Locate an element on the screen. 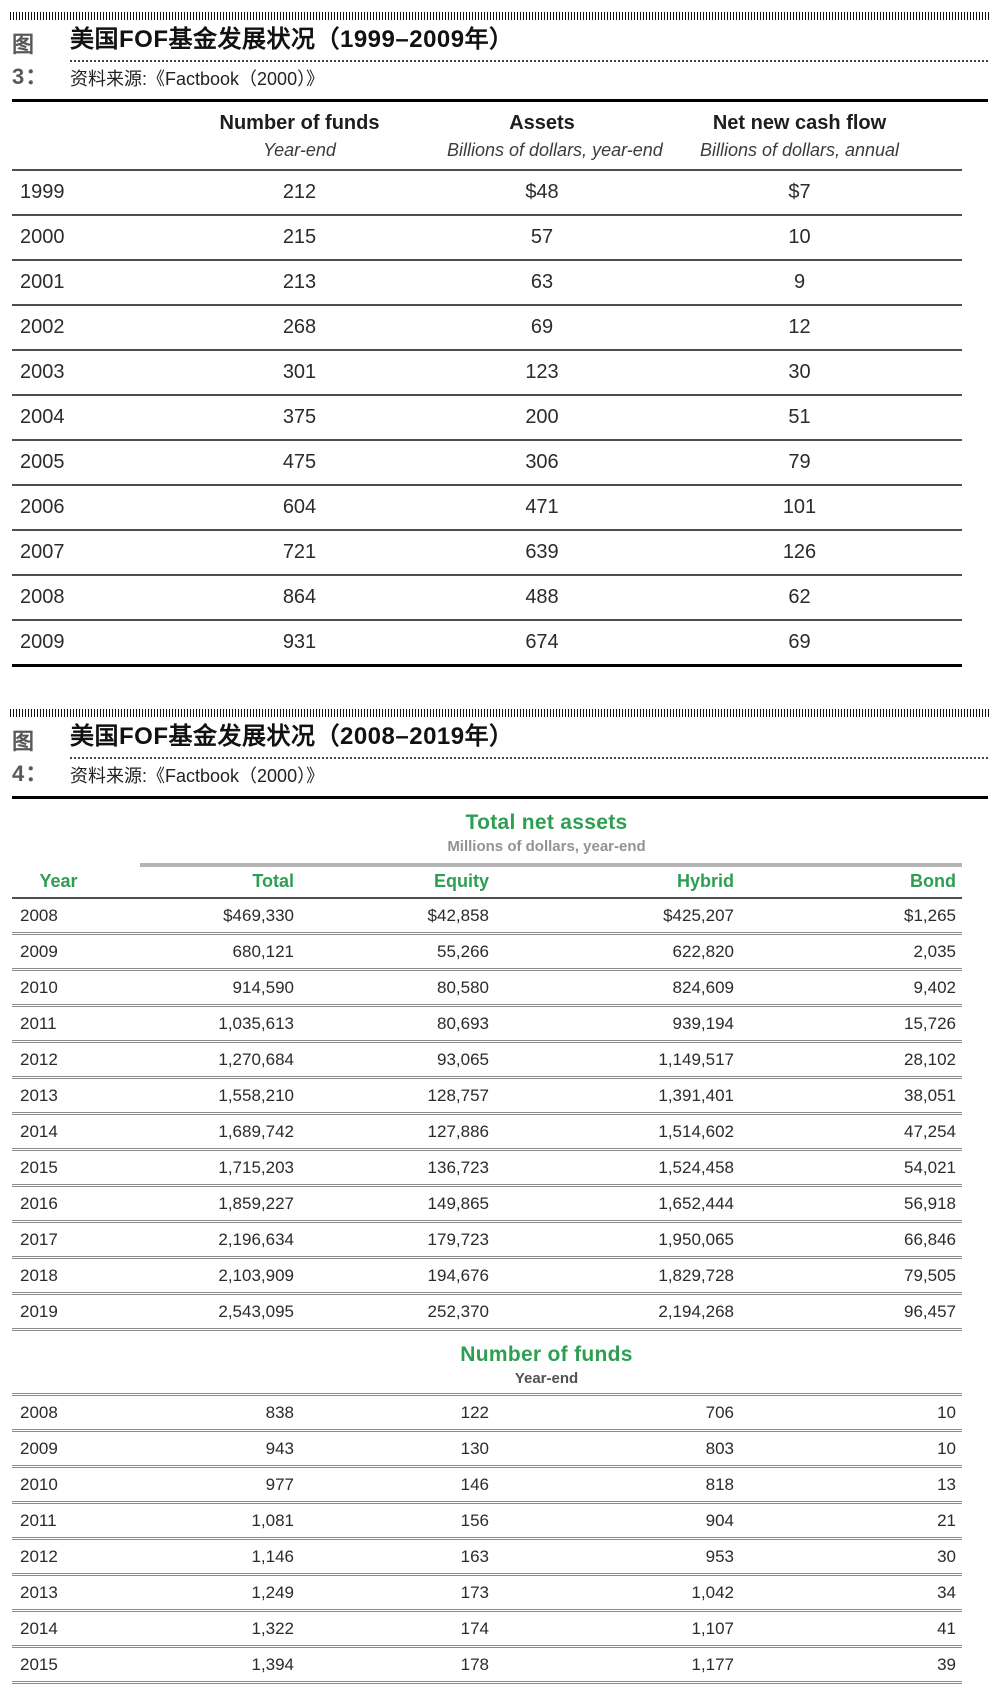 This screenshot has width=1000, height=1688. table-cell: 2005 is located at coordinates (82, 462).